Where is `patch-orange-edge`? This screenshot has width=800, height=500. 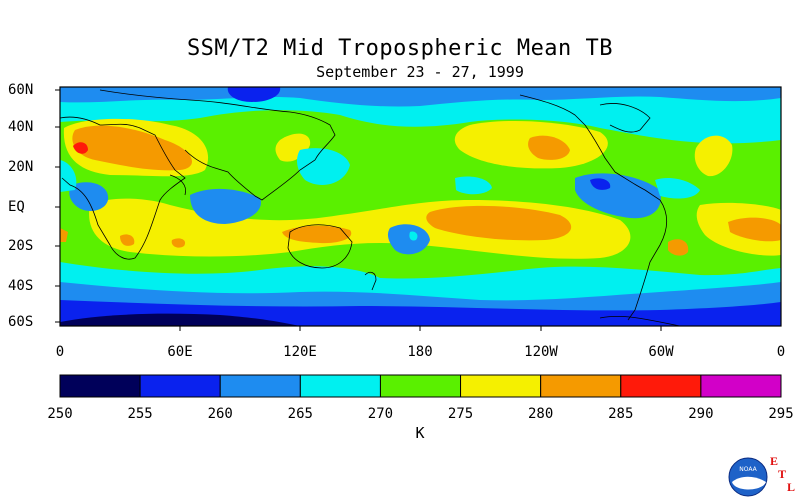
patch-orange-edge is located at coordinates (64, 235).